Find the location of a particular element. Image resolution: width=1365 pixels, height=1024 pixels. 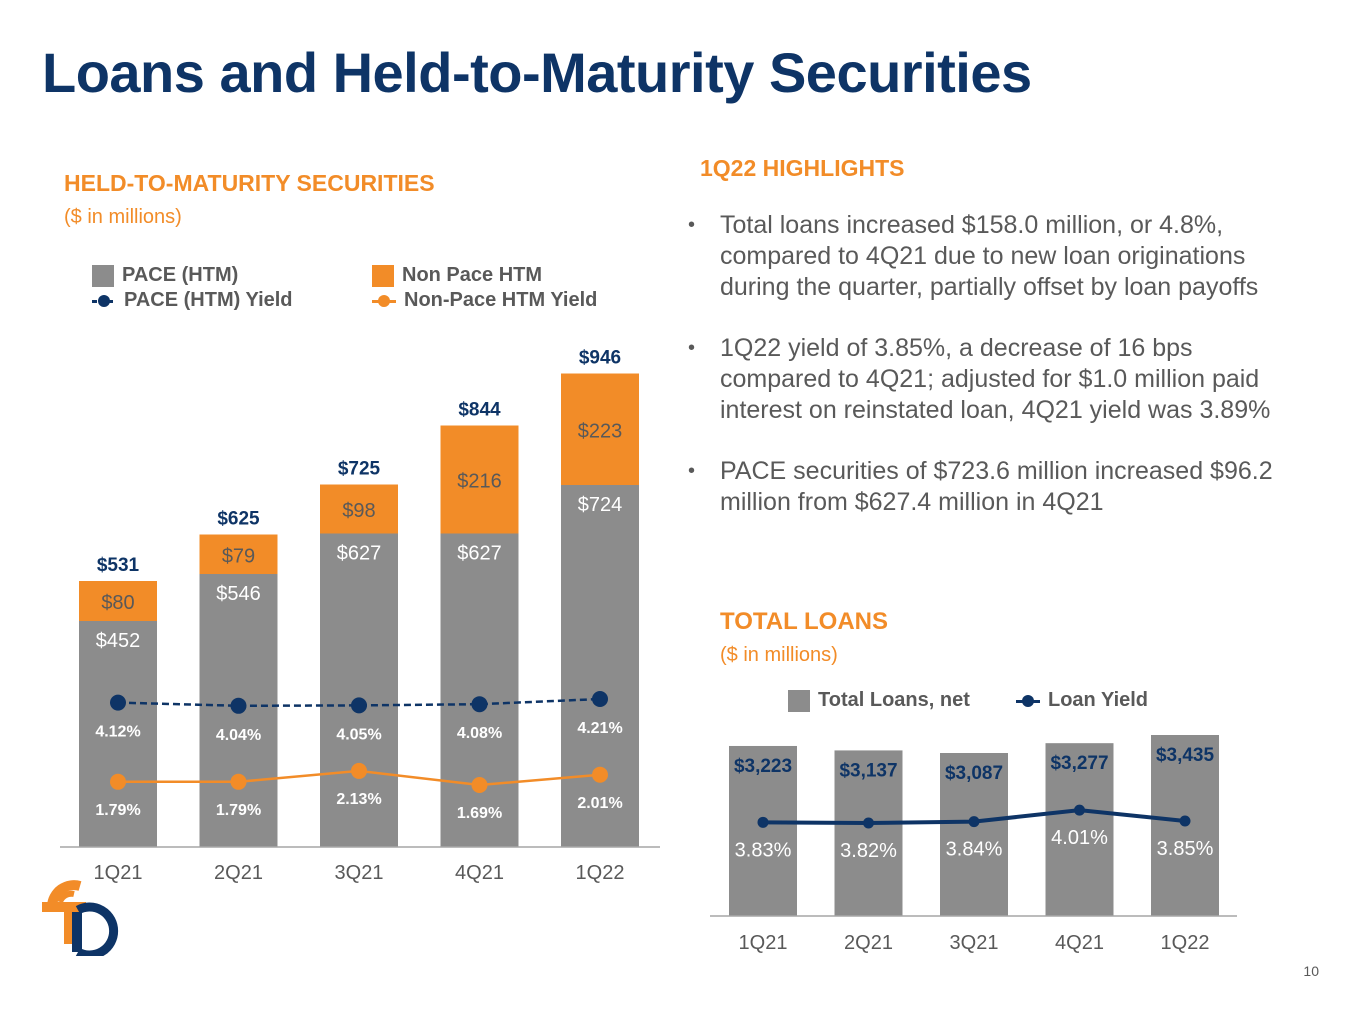

legend-pace: PACE (HTM) is located at coordinates (165, 275).